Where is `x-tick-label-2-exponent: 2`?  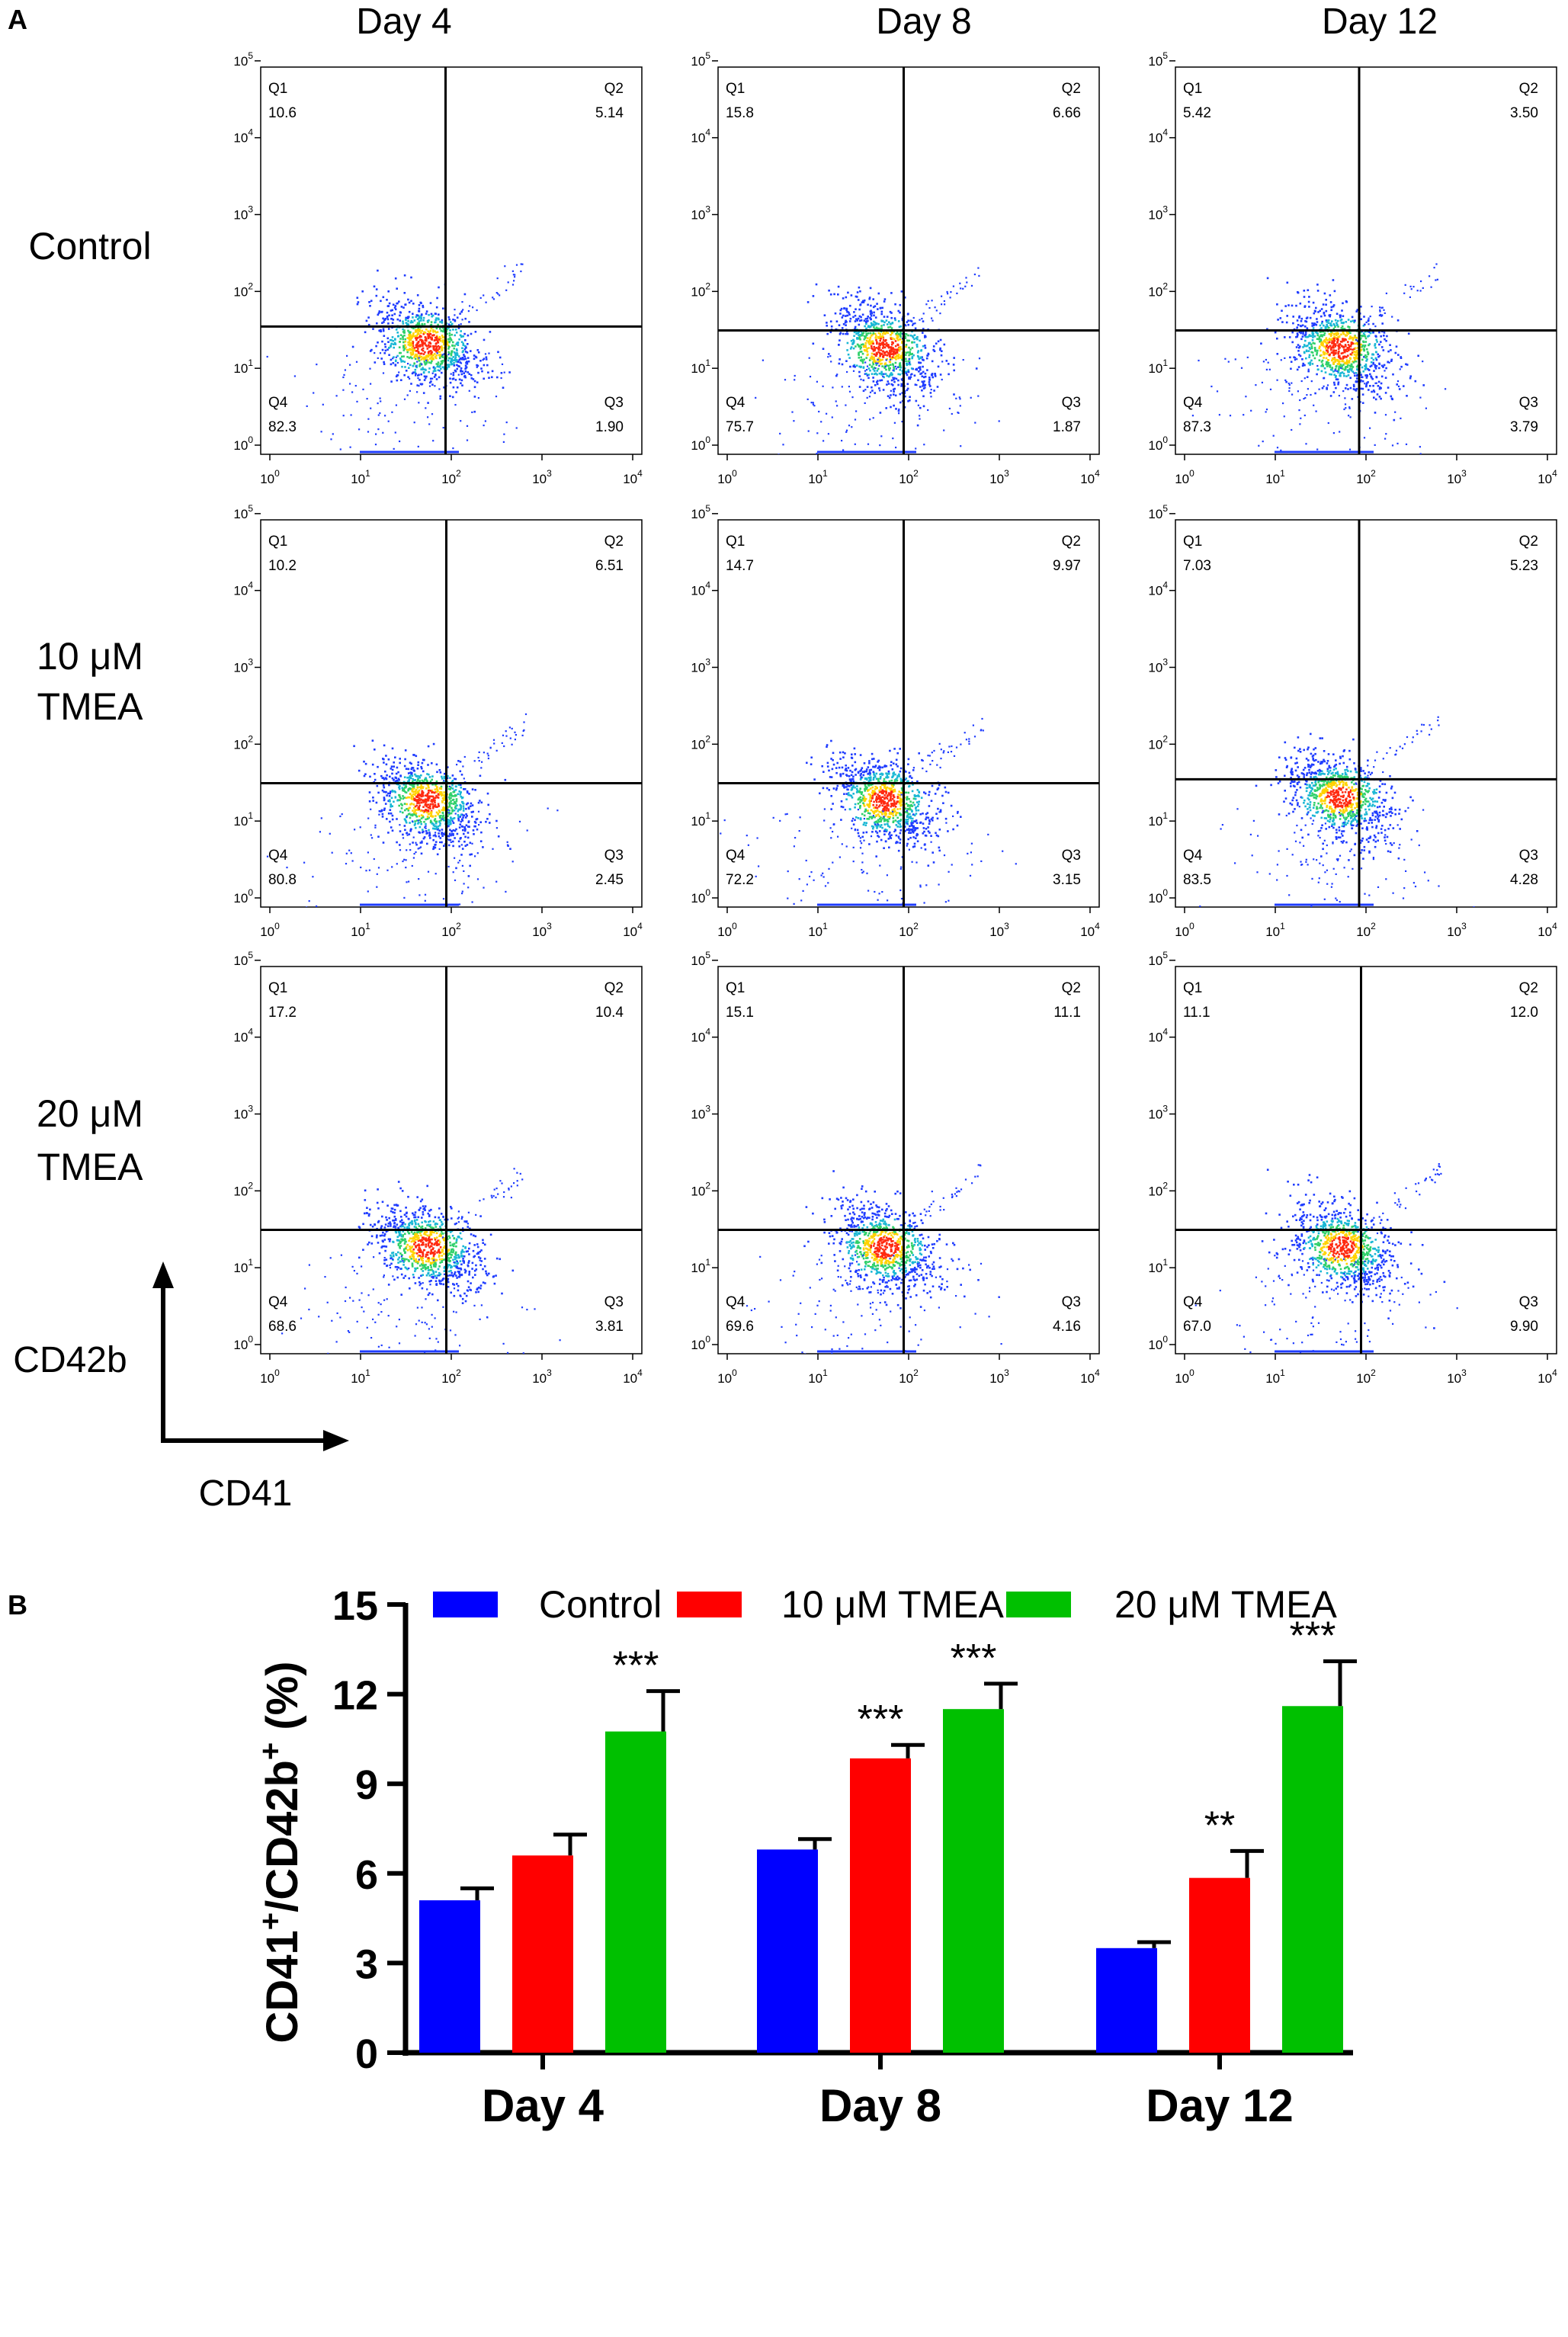 x-tick-label-2-exponent: 2 is located at coordinates (916, 473).